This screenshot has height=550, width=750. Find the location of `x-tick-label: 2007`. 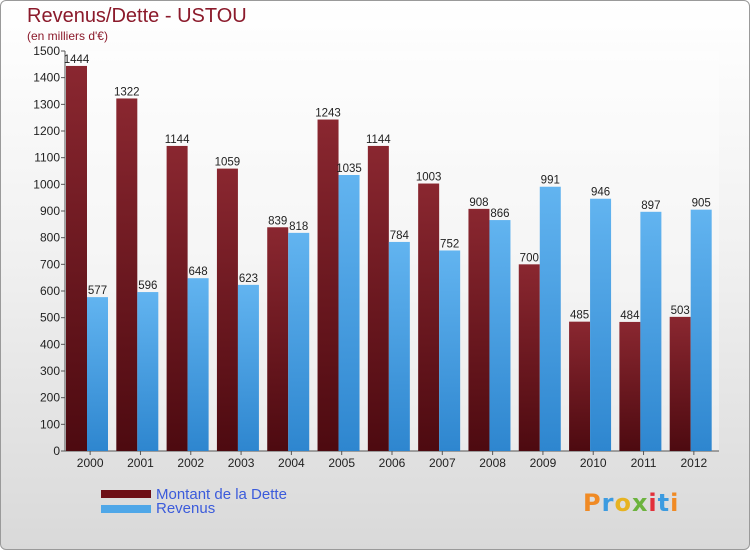

x-tick-label: 2007 is located at coordinates (442, 463).